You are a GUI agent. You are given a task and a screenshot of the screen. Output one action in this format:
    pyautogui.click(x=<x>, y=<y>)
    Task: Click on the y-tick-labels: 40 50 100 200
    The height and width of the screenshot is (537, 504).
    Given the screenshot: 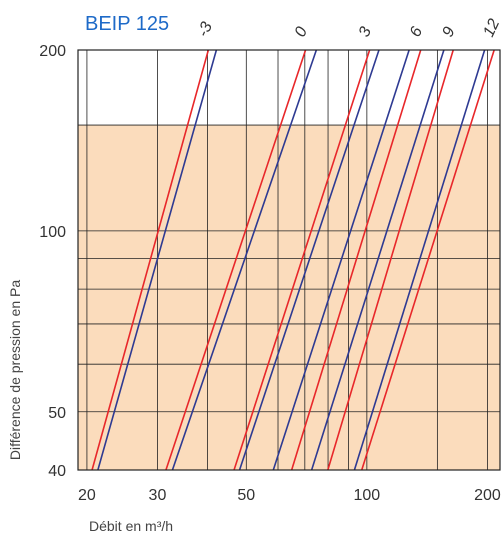 What is the action you would take?
    pyautogui.click(x=52, y=261)
    